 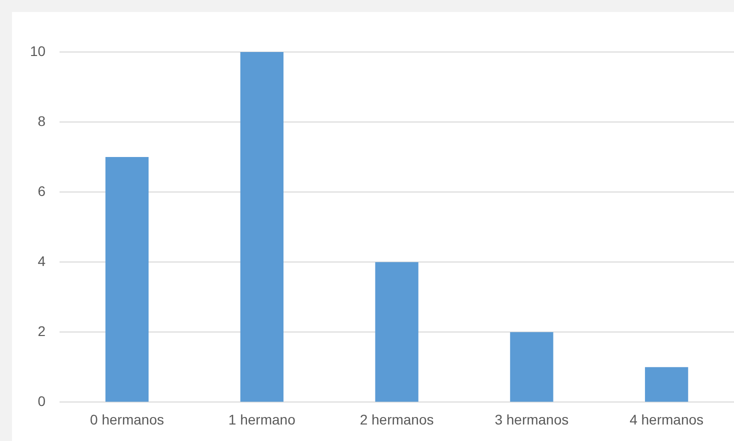 What do you see at coordinates (42, 120) in the screenshot?
I see `y-tick-label: 8` at bounding box center [42, 120].